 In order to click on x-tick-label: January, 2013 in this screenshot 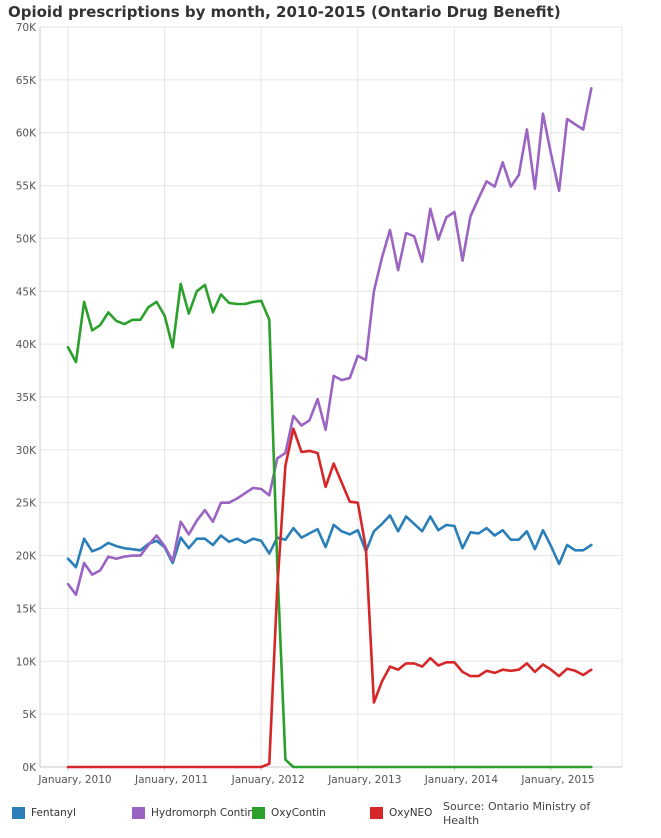, I will do `click(364, 780)`.